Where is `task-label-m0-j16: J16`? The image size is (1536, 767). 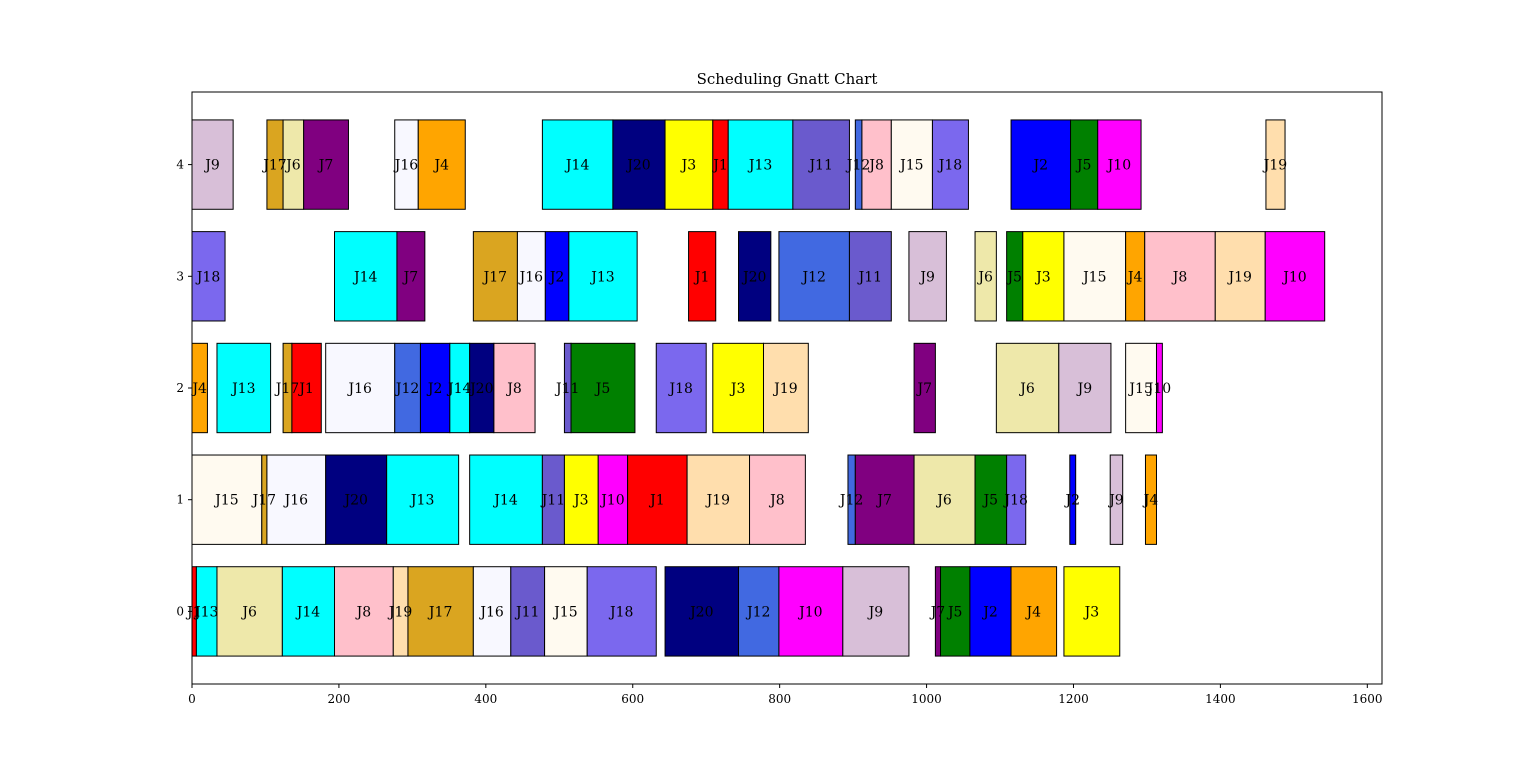
task-label-m0-j16: J16 is located at coordinates (491, 612).